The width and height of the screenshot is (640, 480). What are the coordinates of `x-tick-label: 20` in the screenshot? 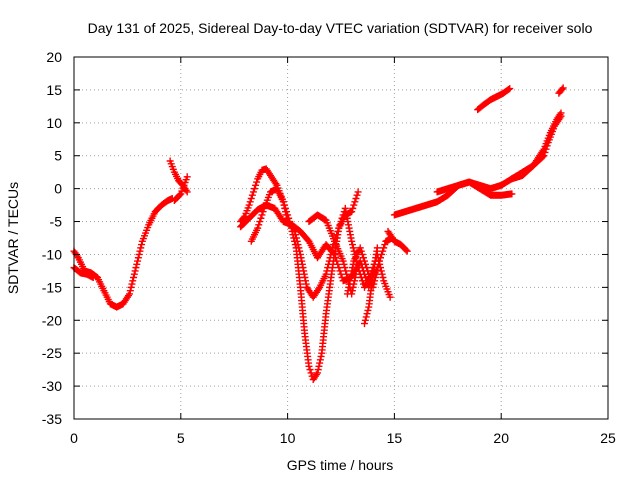 It's located at (501, 438).